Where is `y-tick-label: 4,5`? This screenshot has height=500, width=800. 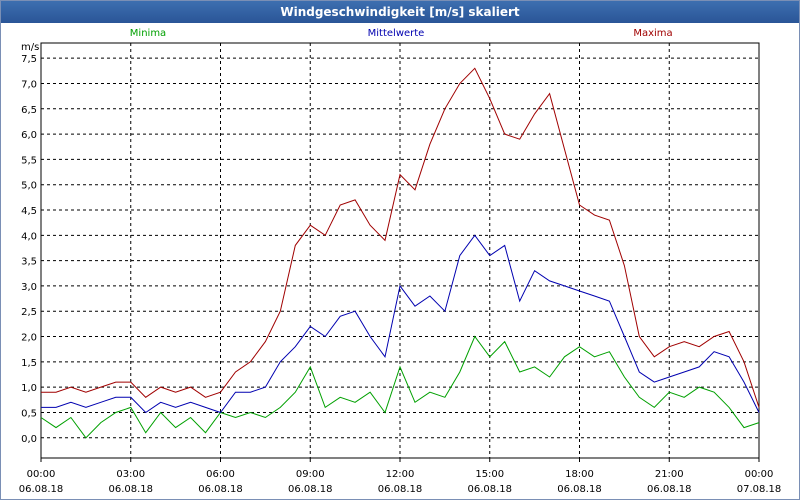
y-tick-label: 4,5 is located at coordinates (29, 211).